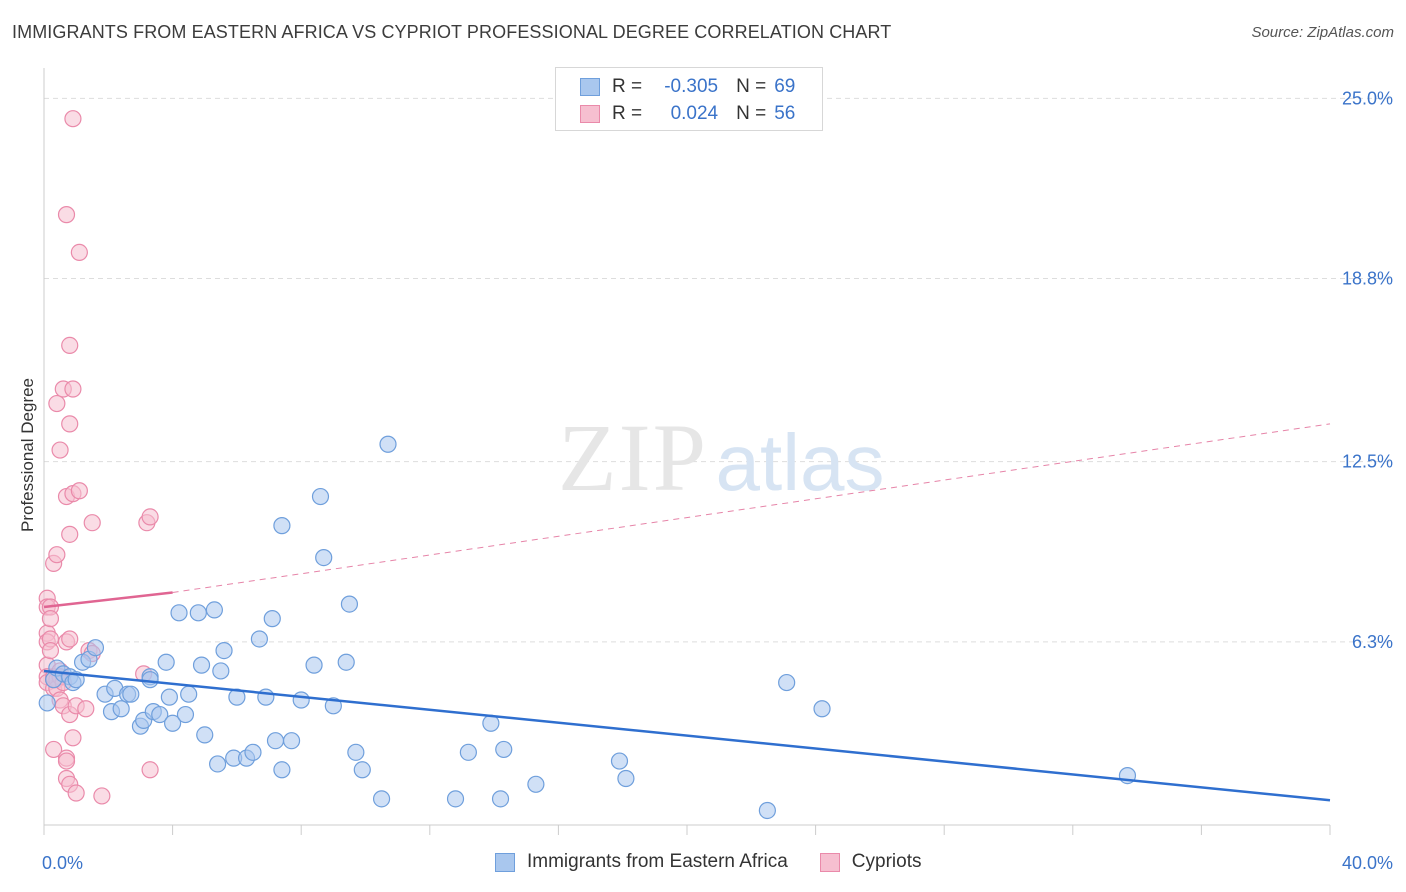  I want to click on correlation-legend: R = -0.305 N = 69 R = 0.024 N = 56, so click(689, 99).